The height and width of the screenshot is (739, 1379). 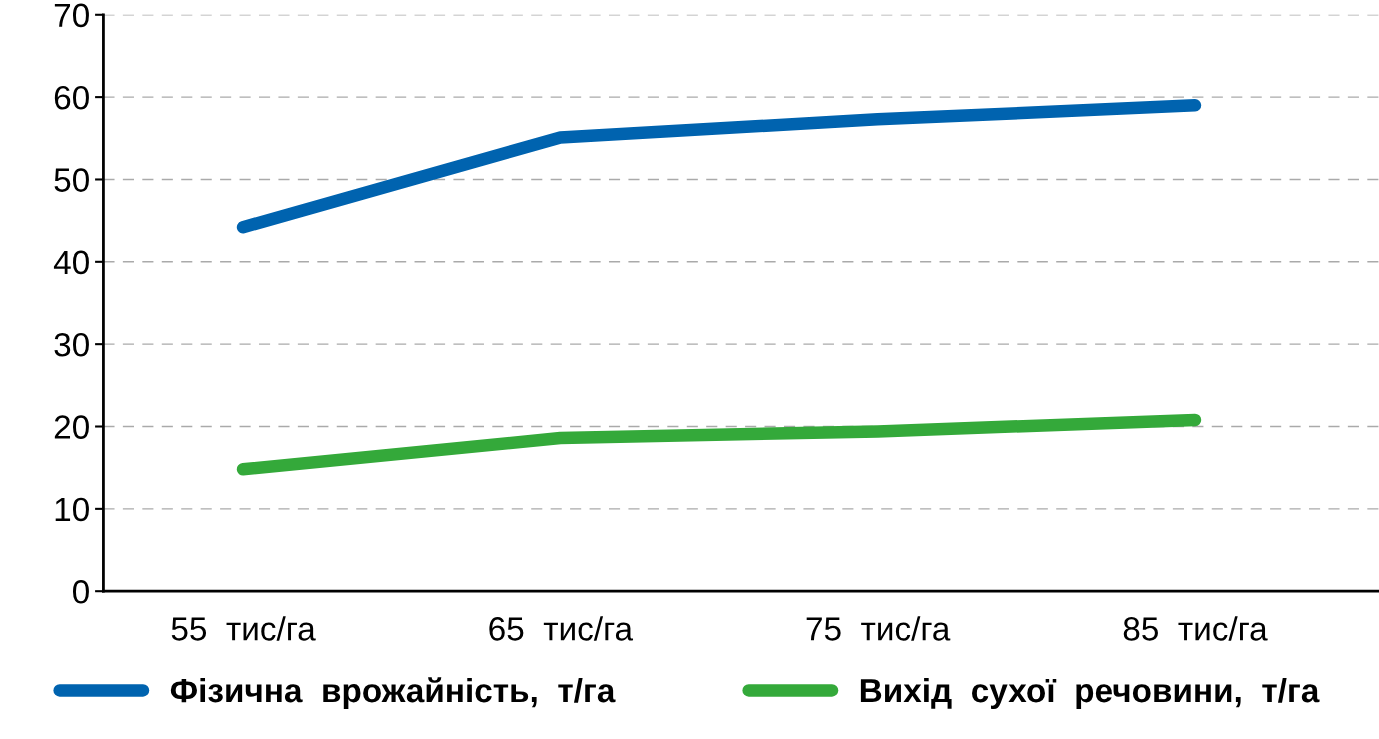 I want to click on legend-label: Вихід сухої речовини, т/га, so click(x=1090, y=693).